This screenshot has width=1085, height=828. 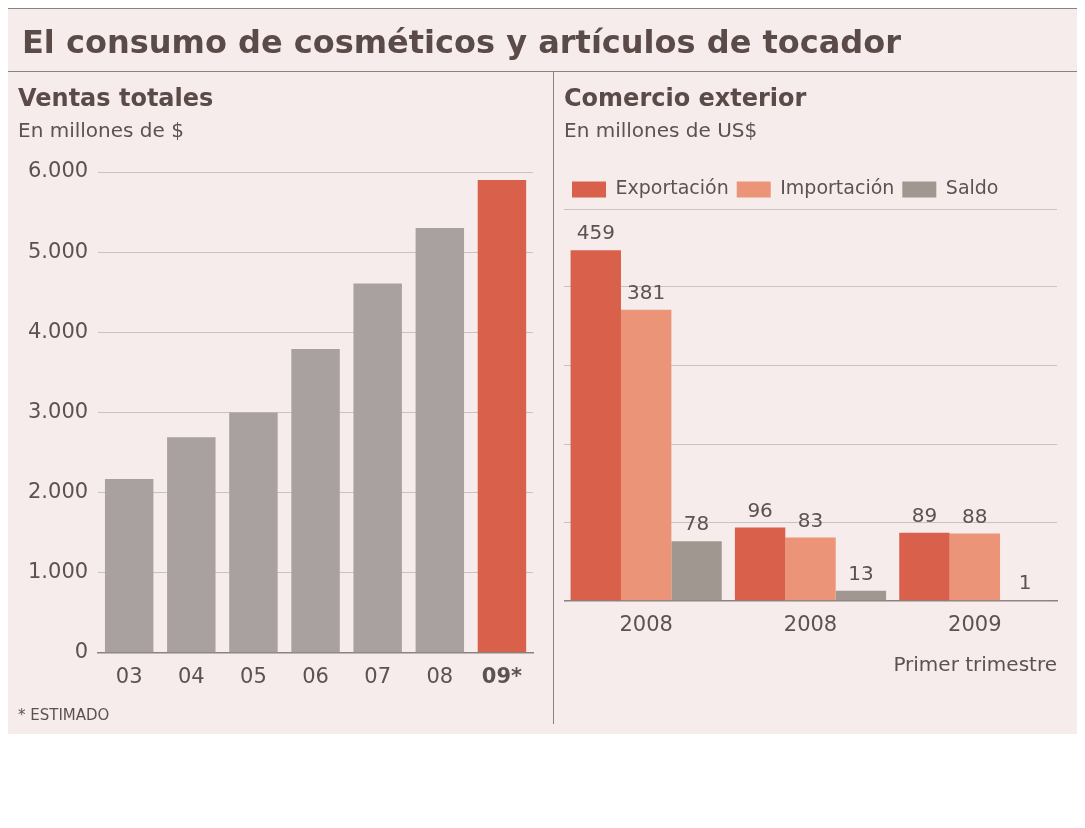 I want to click on data-label: 13, so click(x=861, y=573).